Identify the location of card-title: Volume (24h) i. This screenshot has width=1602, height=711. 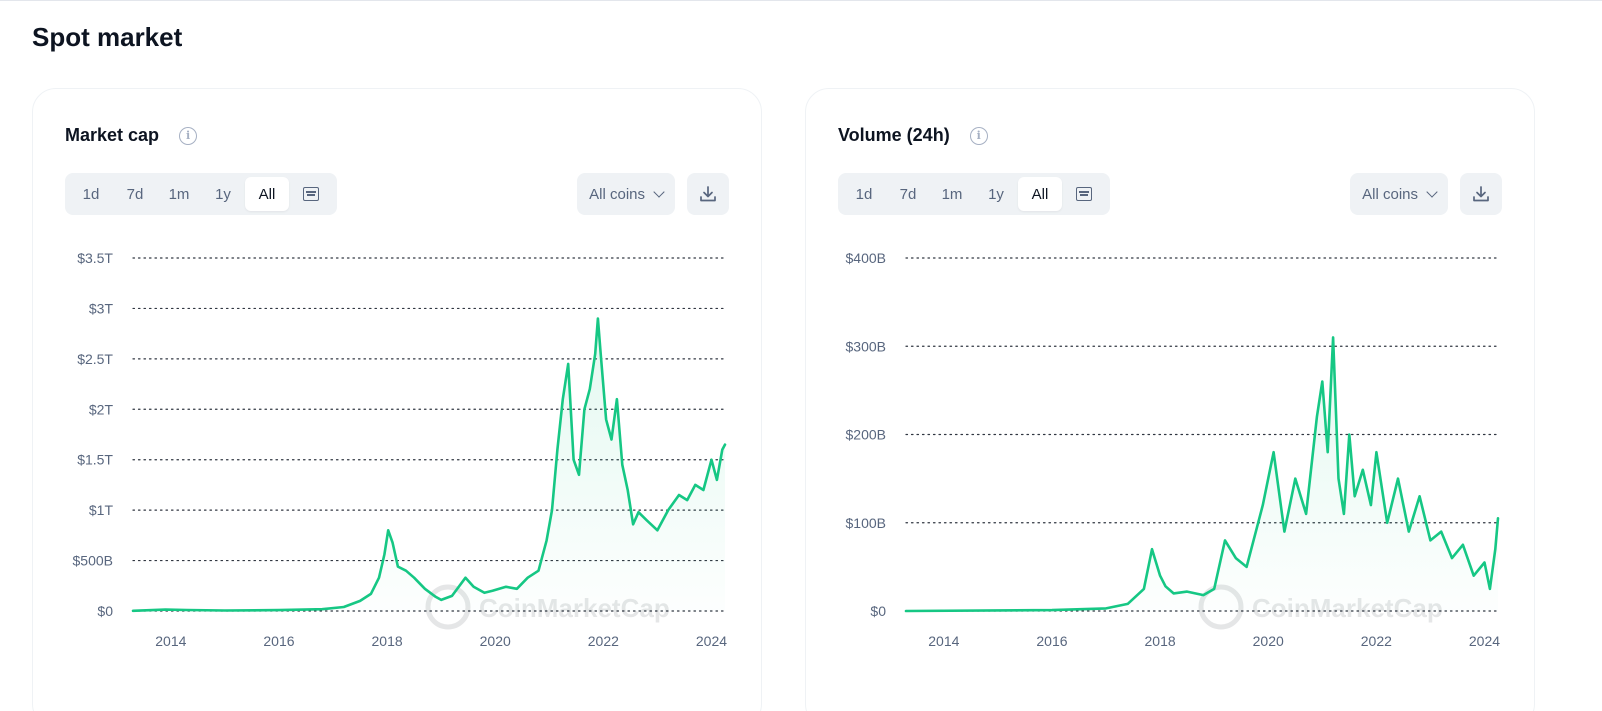
(913, 135).